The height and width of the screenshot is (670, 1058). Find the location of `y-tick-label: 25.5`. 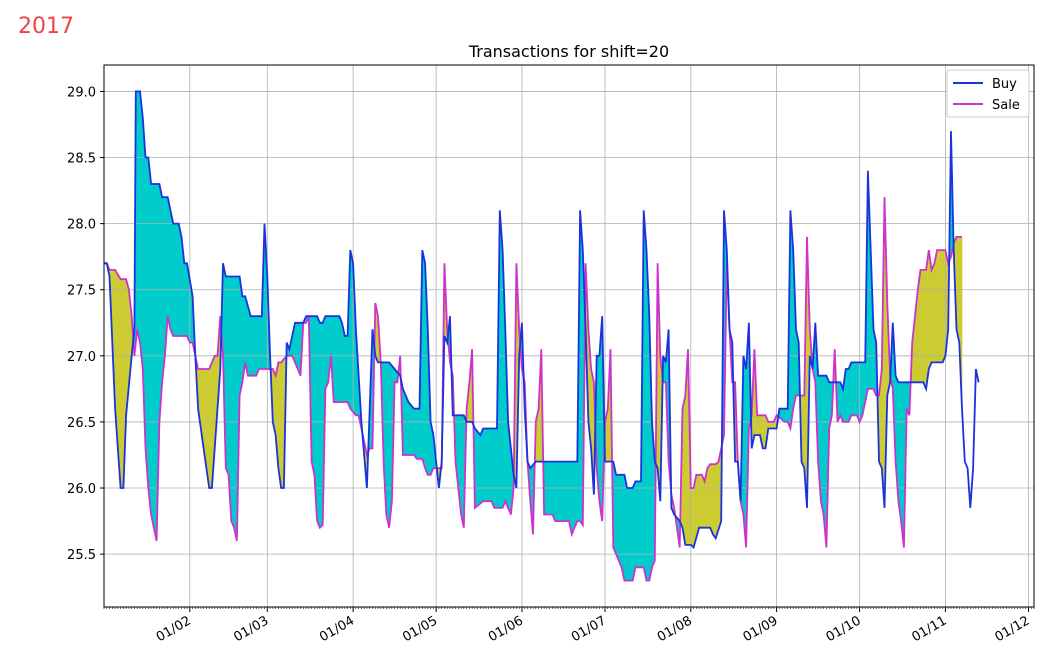

y-tick-label: 25.5 is located at coordinates (81, 555).